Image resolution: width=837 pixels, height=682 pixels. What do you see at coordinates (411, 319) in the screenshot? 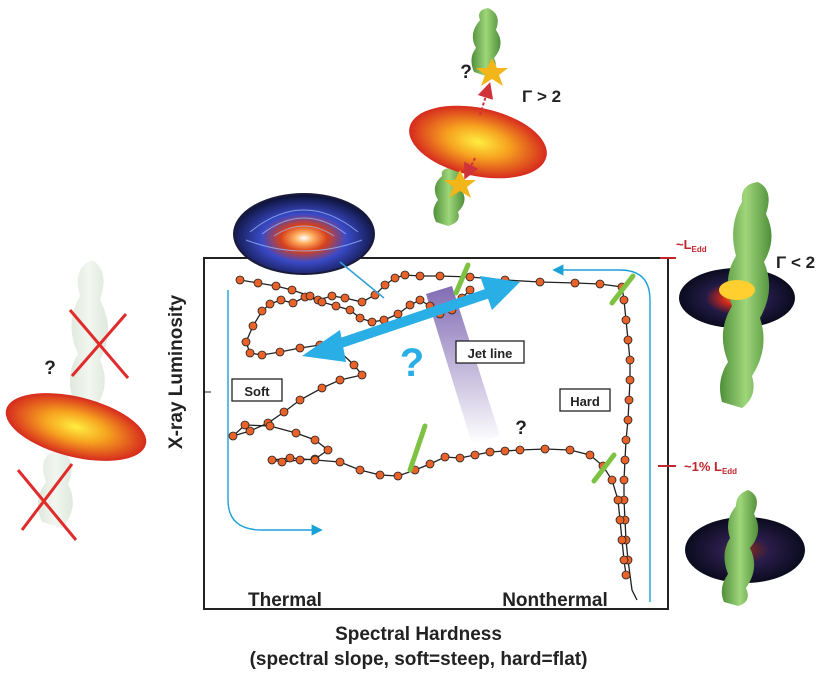
I see `jet-line-double-arrow` at bounding box center [411, 319].